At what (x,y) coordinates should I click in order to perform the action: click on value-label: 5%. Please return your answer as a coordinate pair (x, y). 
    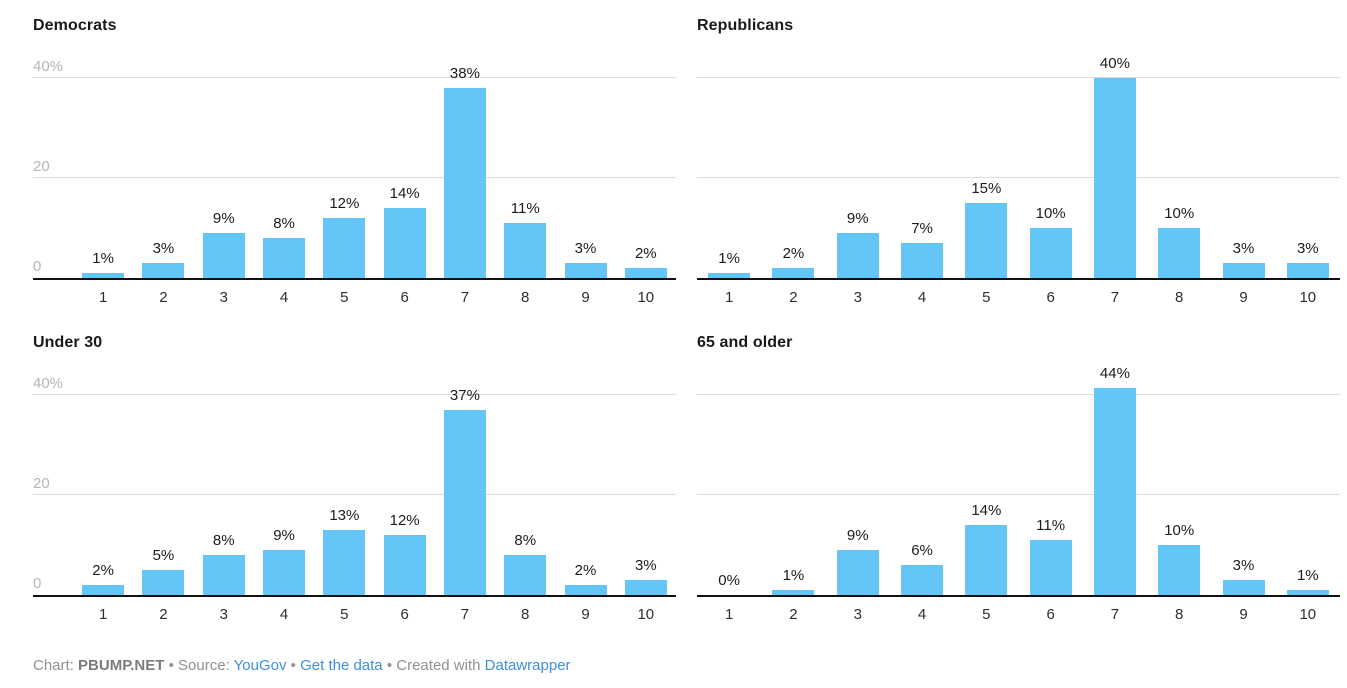
    Looking at the image, I should click on (163, 555).